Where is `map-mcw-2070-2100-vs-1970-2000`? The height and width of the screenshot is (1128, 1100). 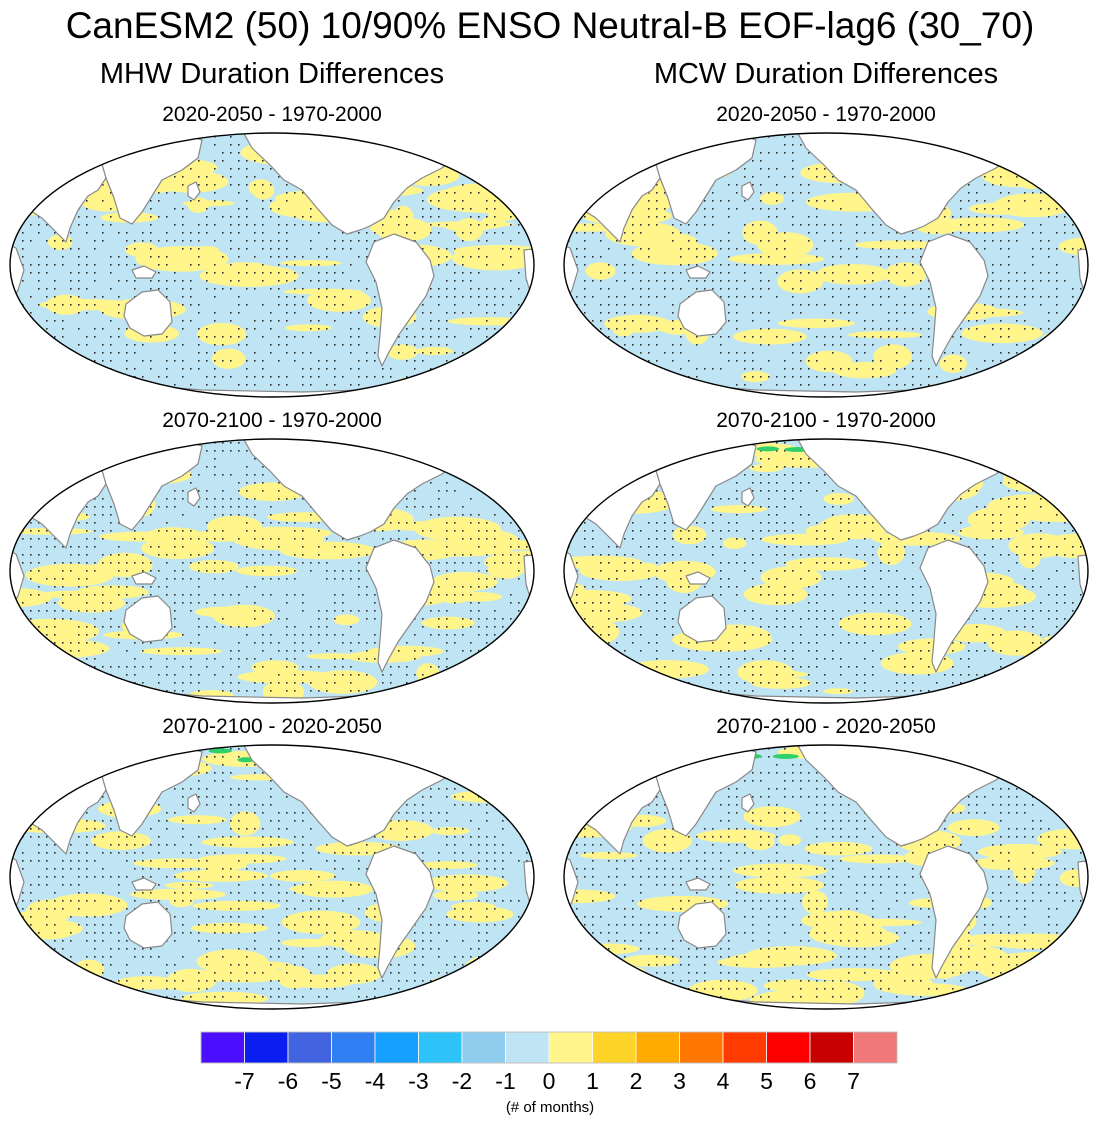 map-mcw-2070-2100-vs-1970-2000 is located at coordinates (826, 571).